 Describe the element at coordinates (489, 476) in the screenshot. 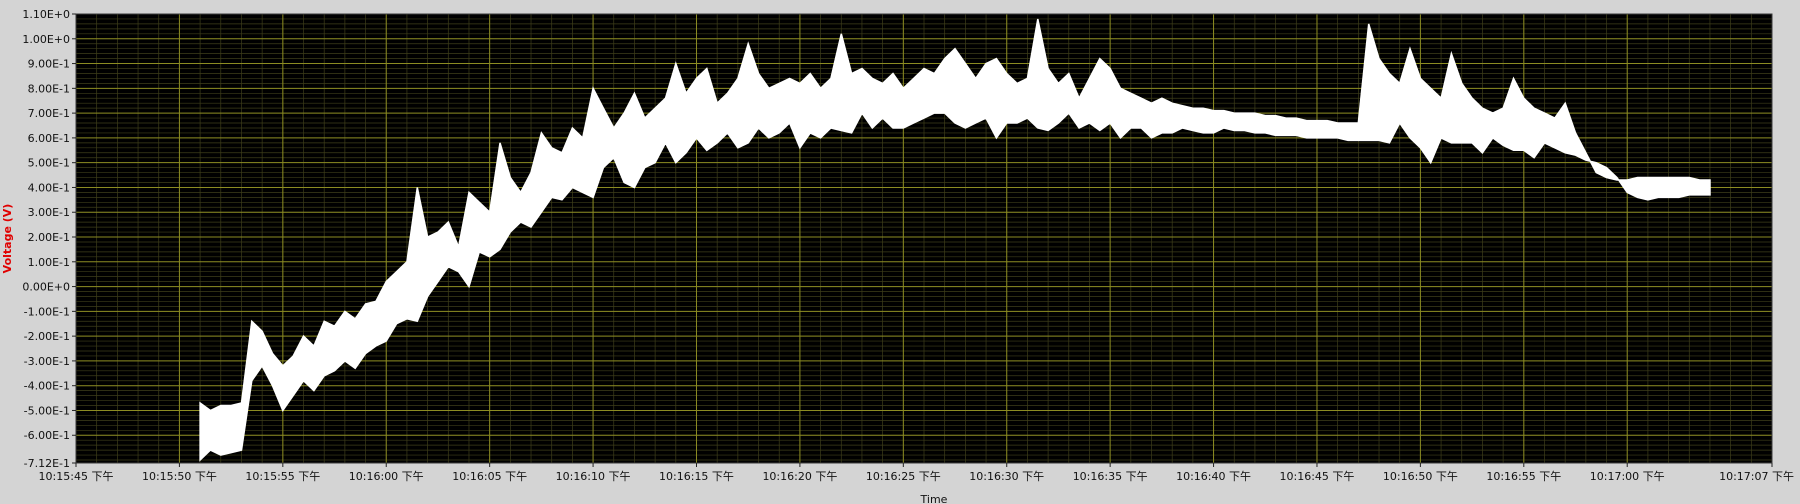

I see `x-tick-label: 10:16:05 下午` at that location.